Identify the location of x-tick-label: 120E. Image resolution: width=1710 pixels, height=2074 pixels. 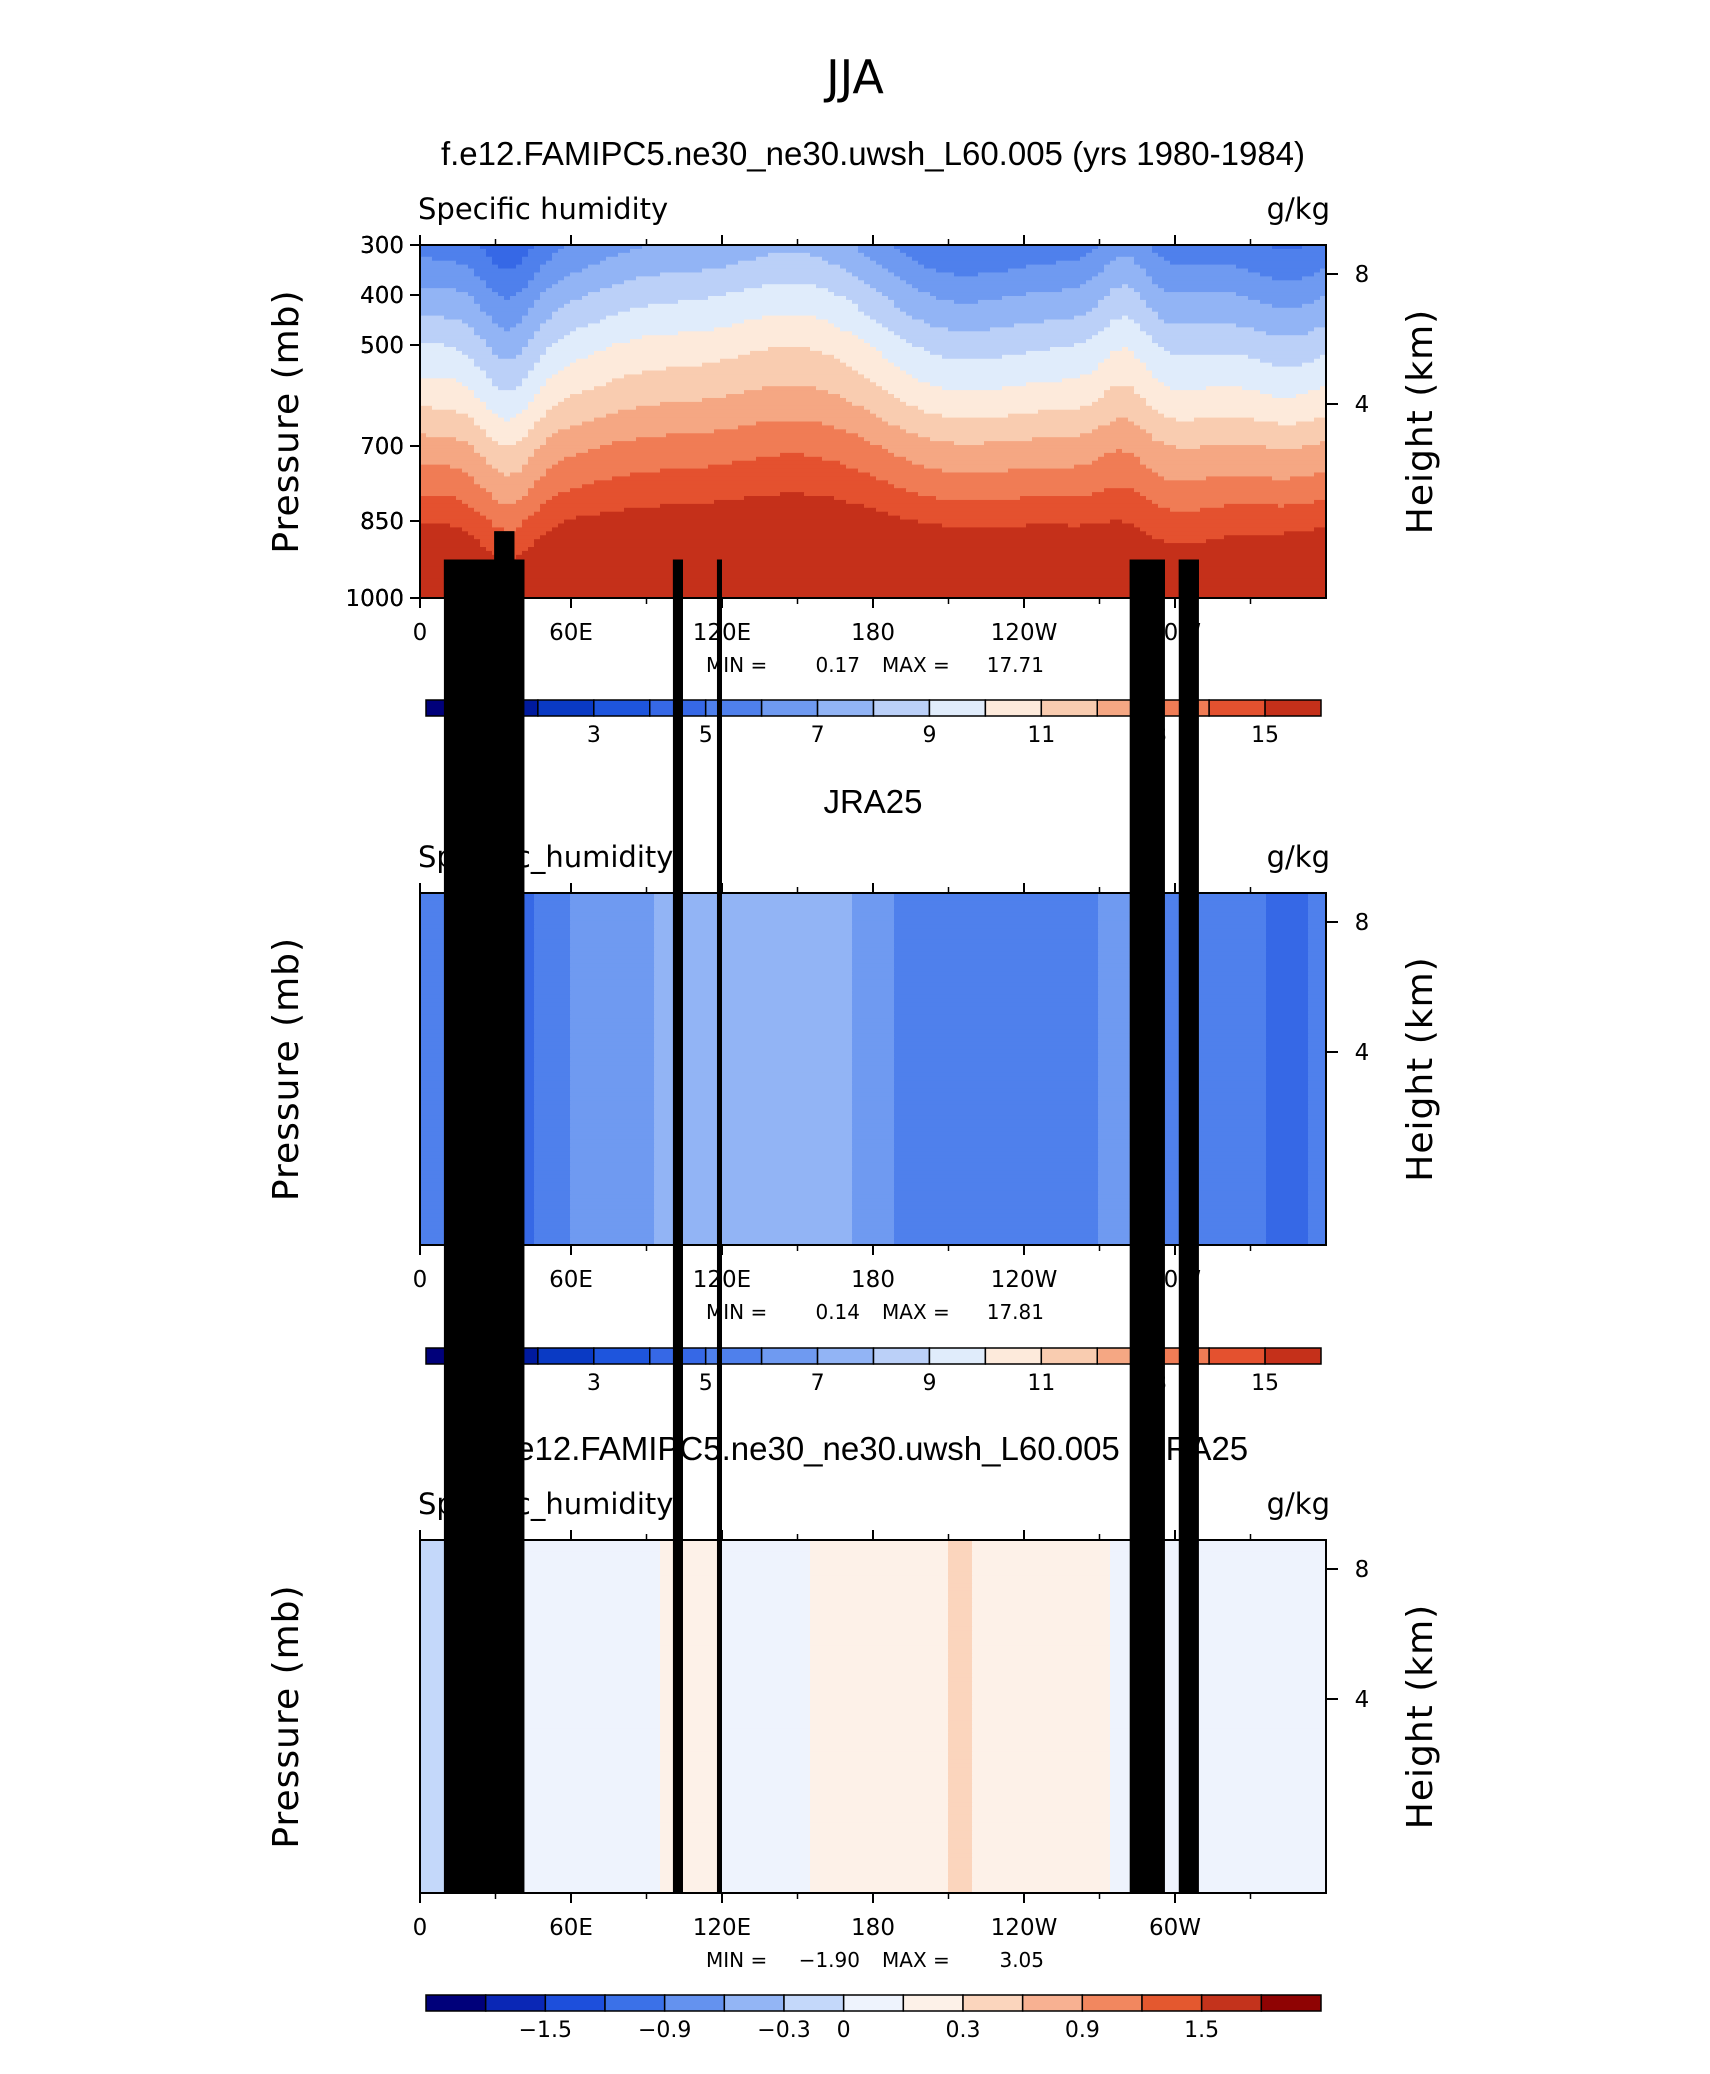
(722, 1928).